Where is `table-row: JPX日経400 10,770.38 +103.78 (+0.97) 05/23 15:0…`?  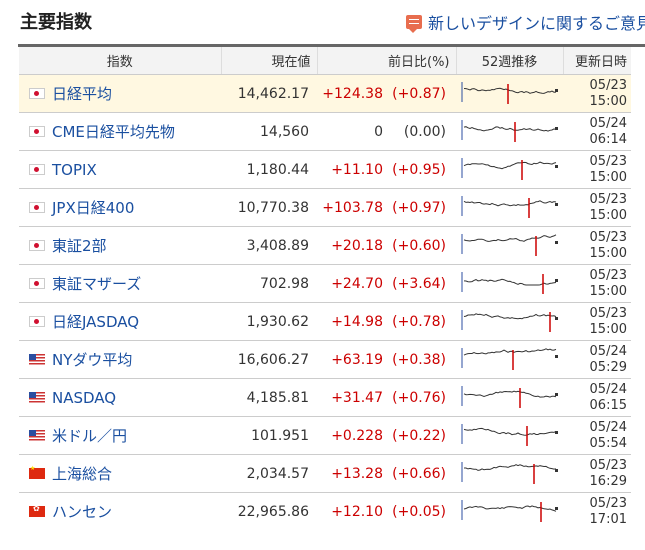
table-row: JPX日経400 10,770.38 +103.78 (+0.97) 05/23 15:0… is located at coordinates (325, 207).